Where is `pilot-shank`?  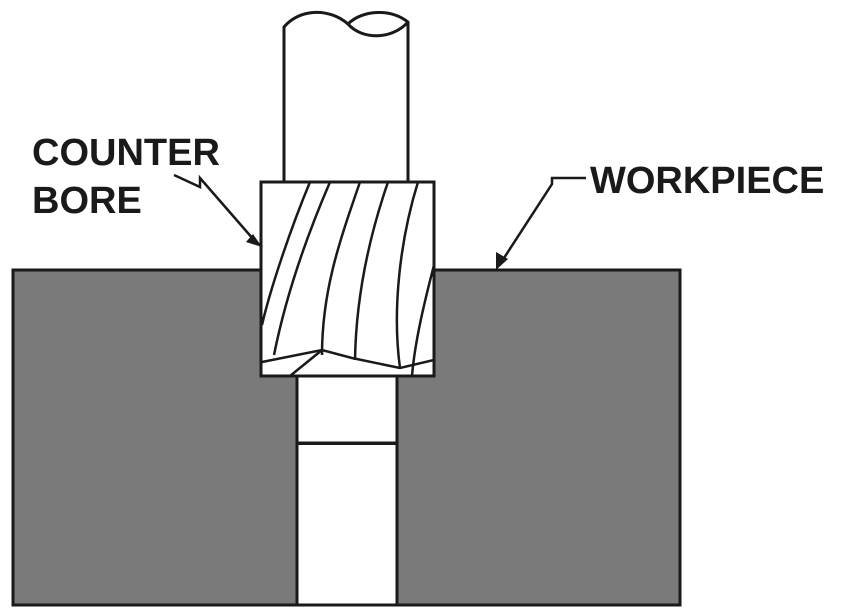 pilot-shank is located at coordinates (347, 409).